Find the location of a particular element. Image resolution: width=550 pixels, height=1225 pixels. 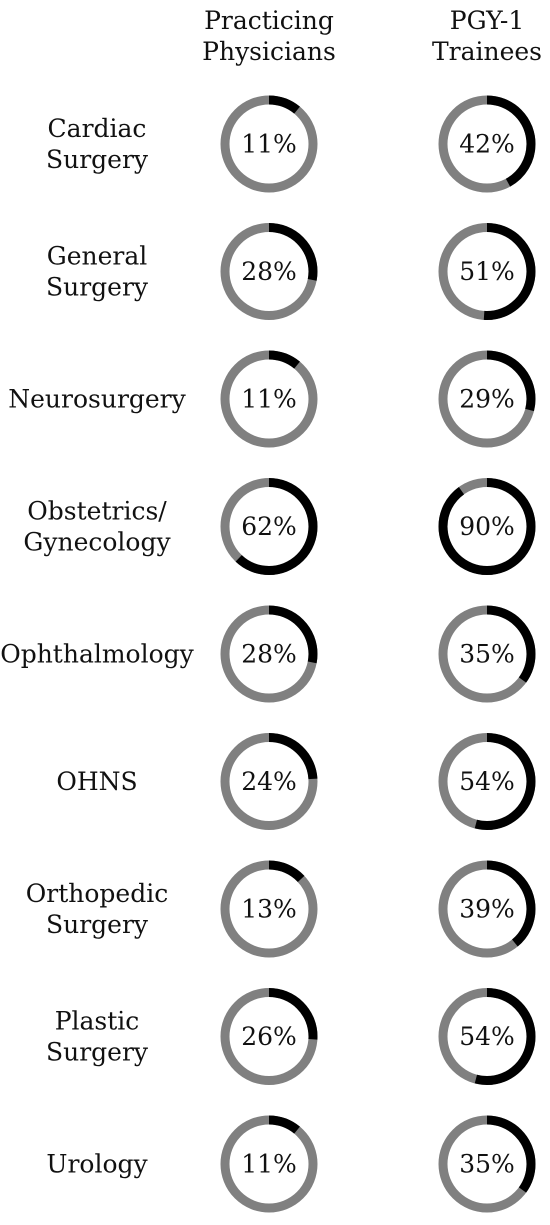

donut-pgy1: 51% is located at coordinates (487, 271).